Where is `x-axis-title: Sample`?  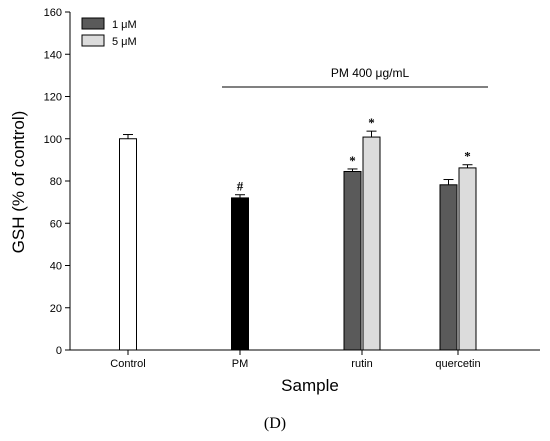 x-axis-title: Sample is located at coordinates (310, 385).